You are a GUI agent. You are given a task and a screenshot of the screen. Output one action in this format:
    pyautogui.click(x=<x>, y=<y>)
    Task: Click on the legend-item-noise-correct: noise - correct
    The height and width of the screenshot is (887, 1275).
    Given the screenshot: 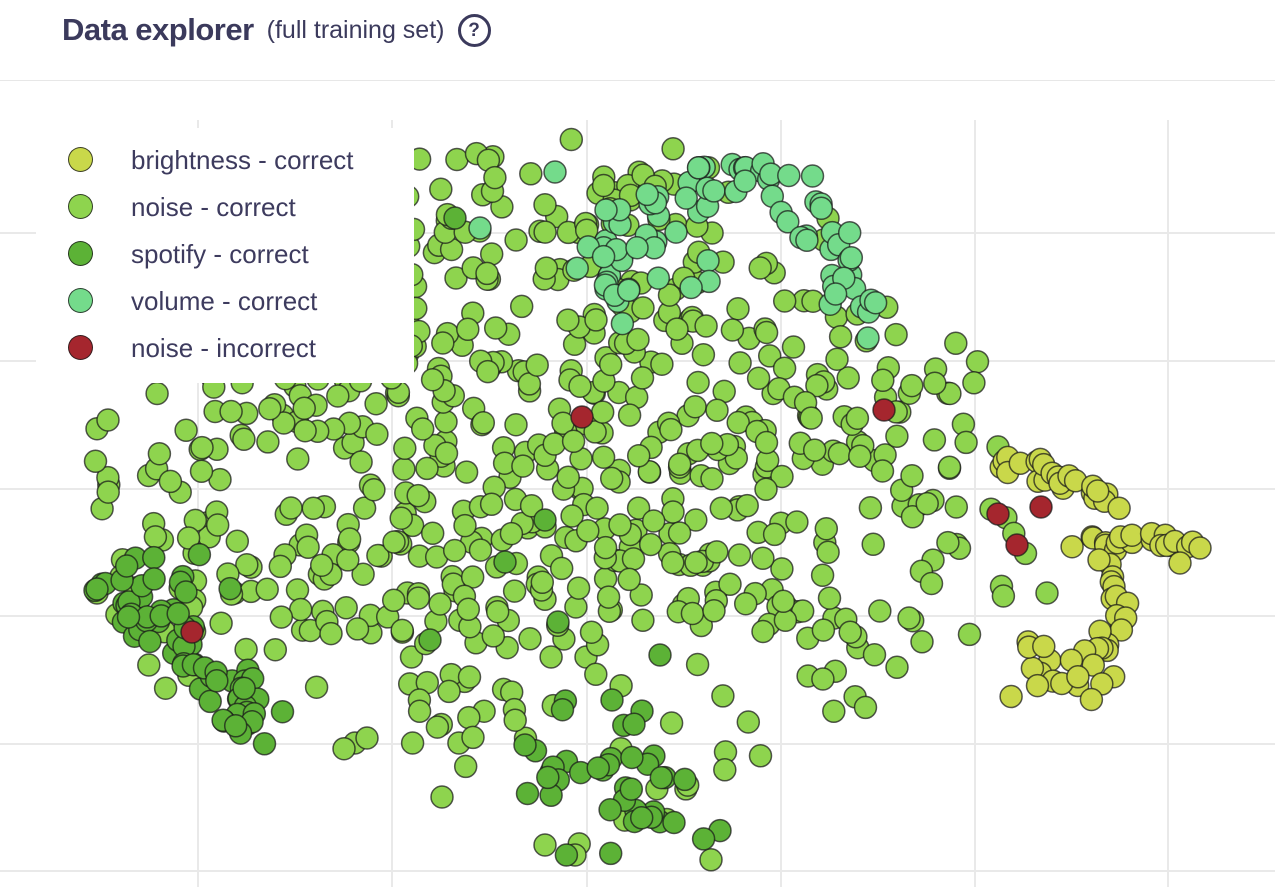 What is the action you would take?
    pyautogui.click(x=225, y=206)
    